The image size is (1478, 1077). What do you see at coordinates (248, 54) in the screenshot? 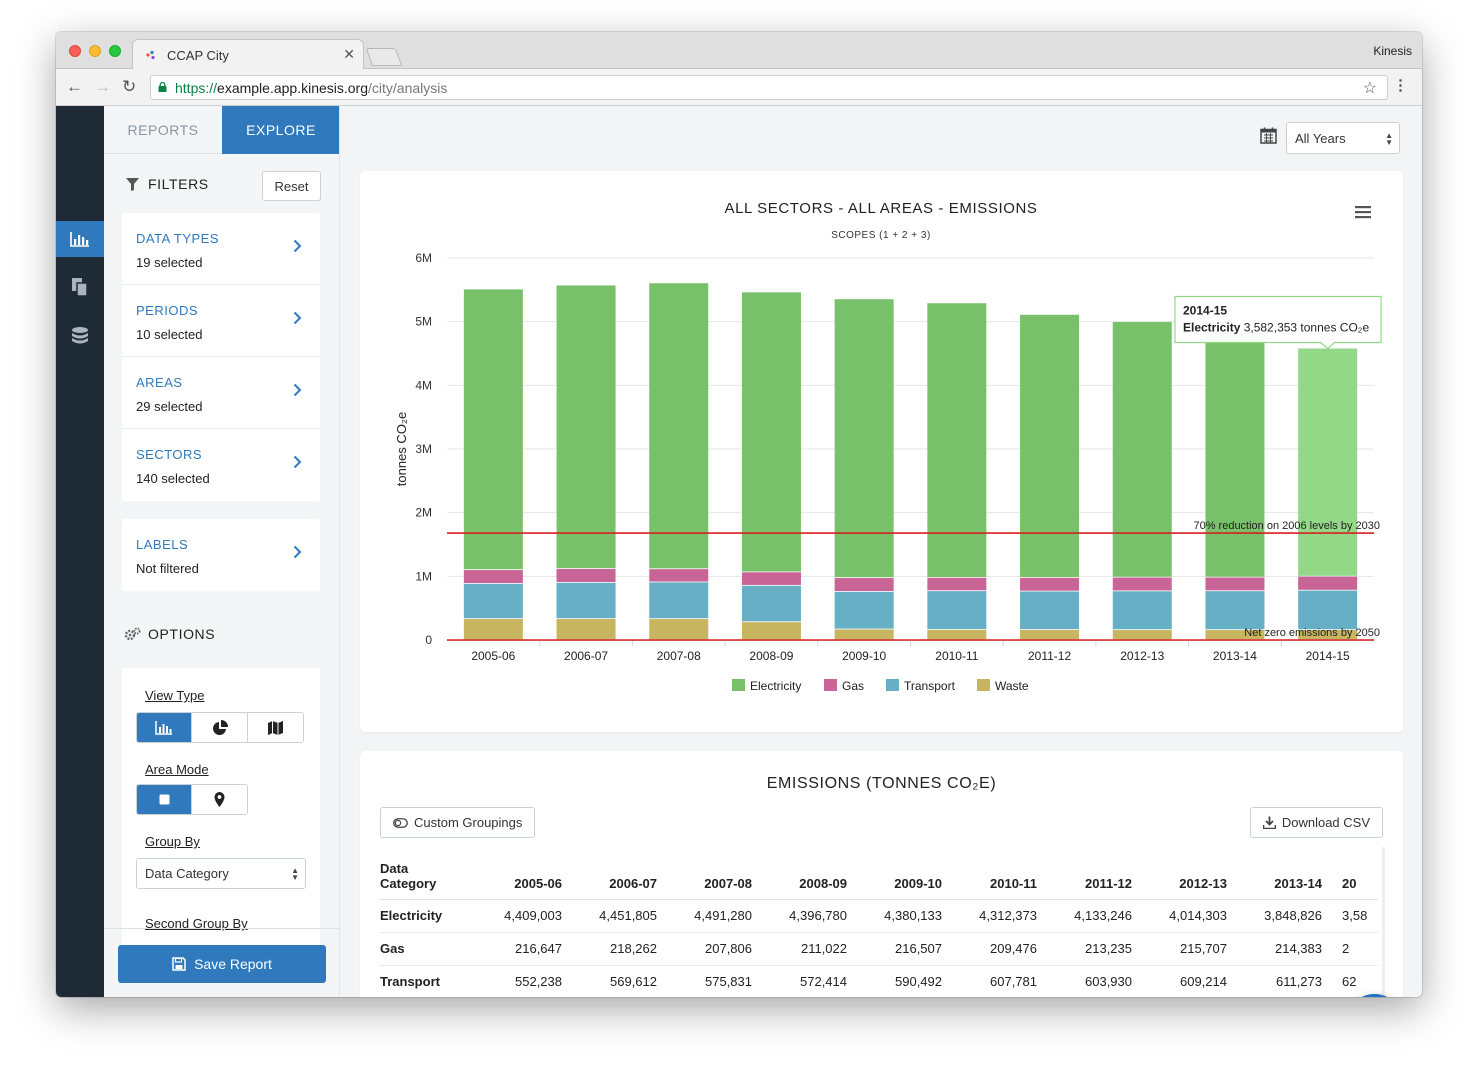
I see `browser-tab: CCAP City ✕` at bounding box center [248, 54].